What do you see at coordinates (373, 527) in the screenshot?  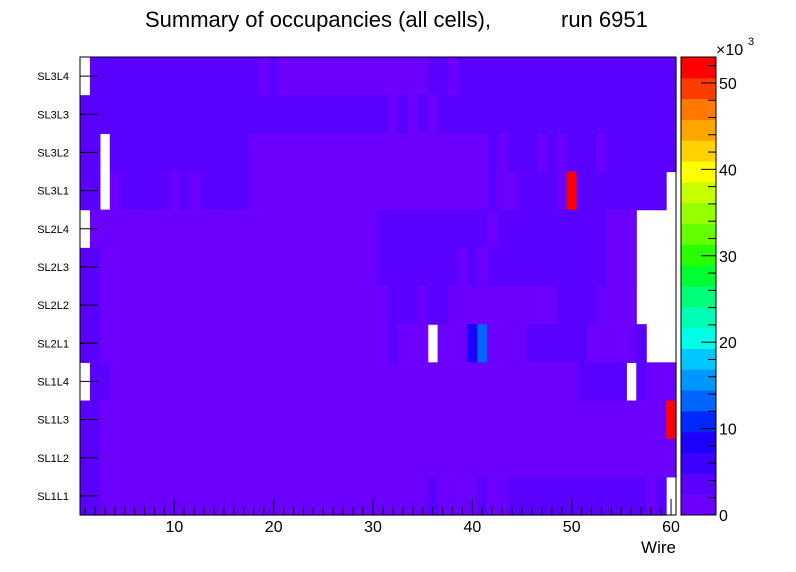 I see `x-tick-label: 30` at bounding box center [373, 527].